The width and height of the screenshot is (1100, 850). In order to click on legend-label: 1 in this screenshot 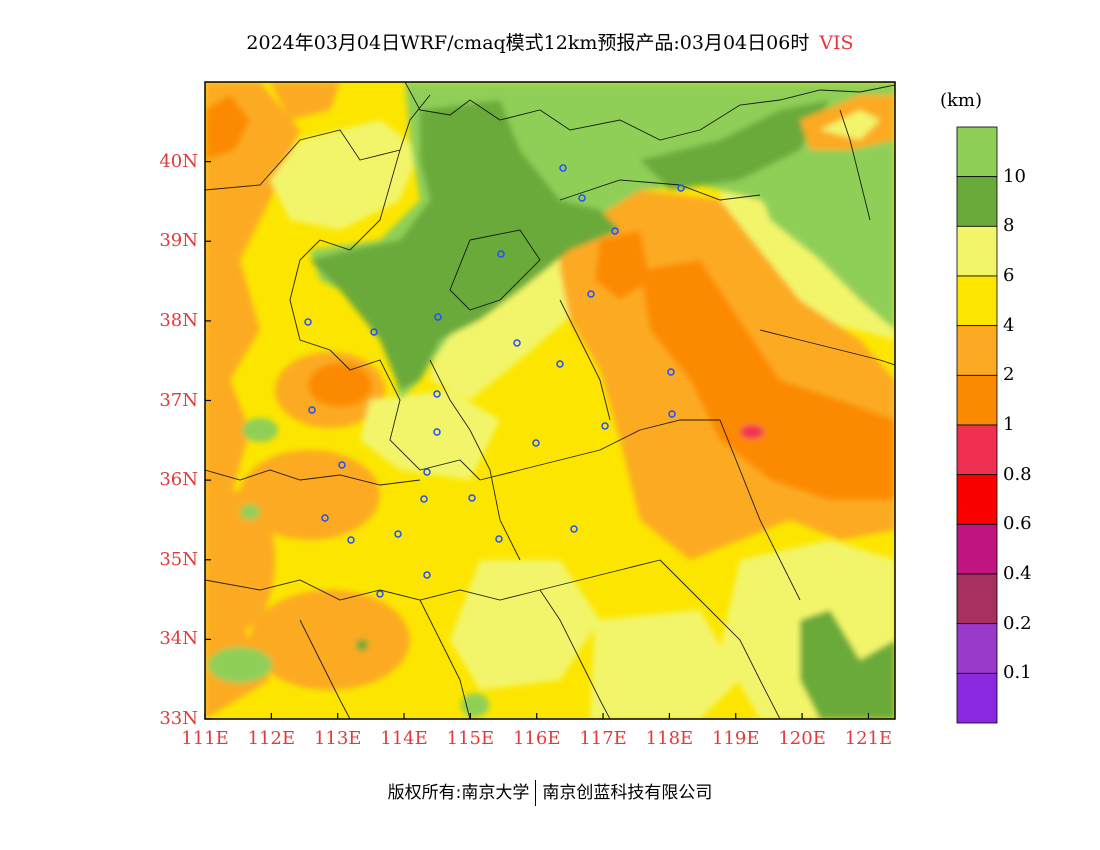, I will do `click(1009, 424)`.